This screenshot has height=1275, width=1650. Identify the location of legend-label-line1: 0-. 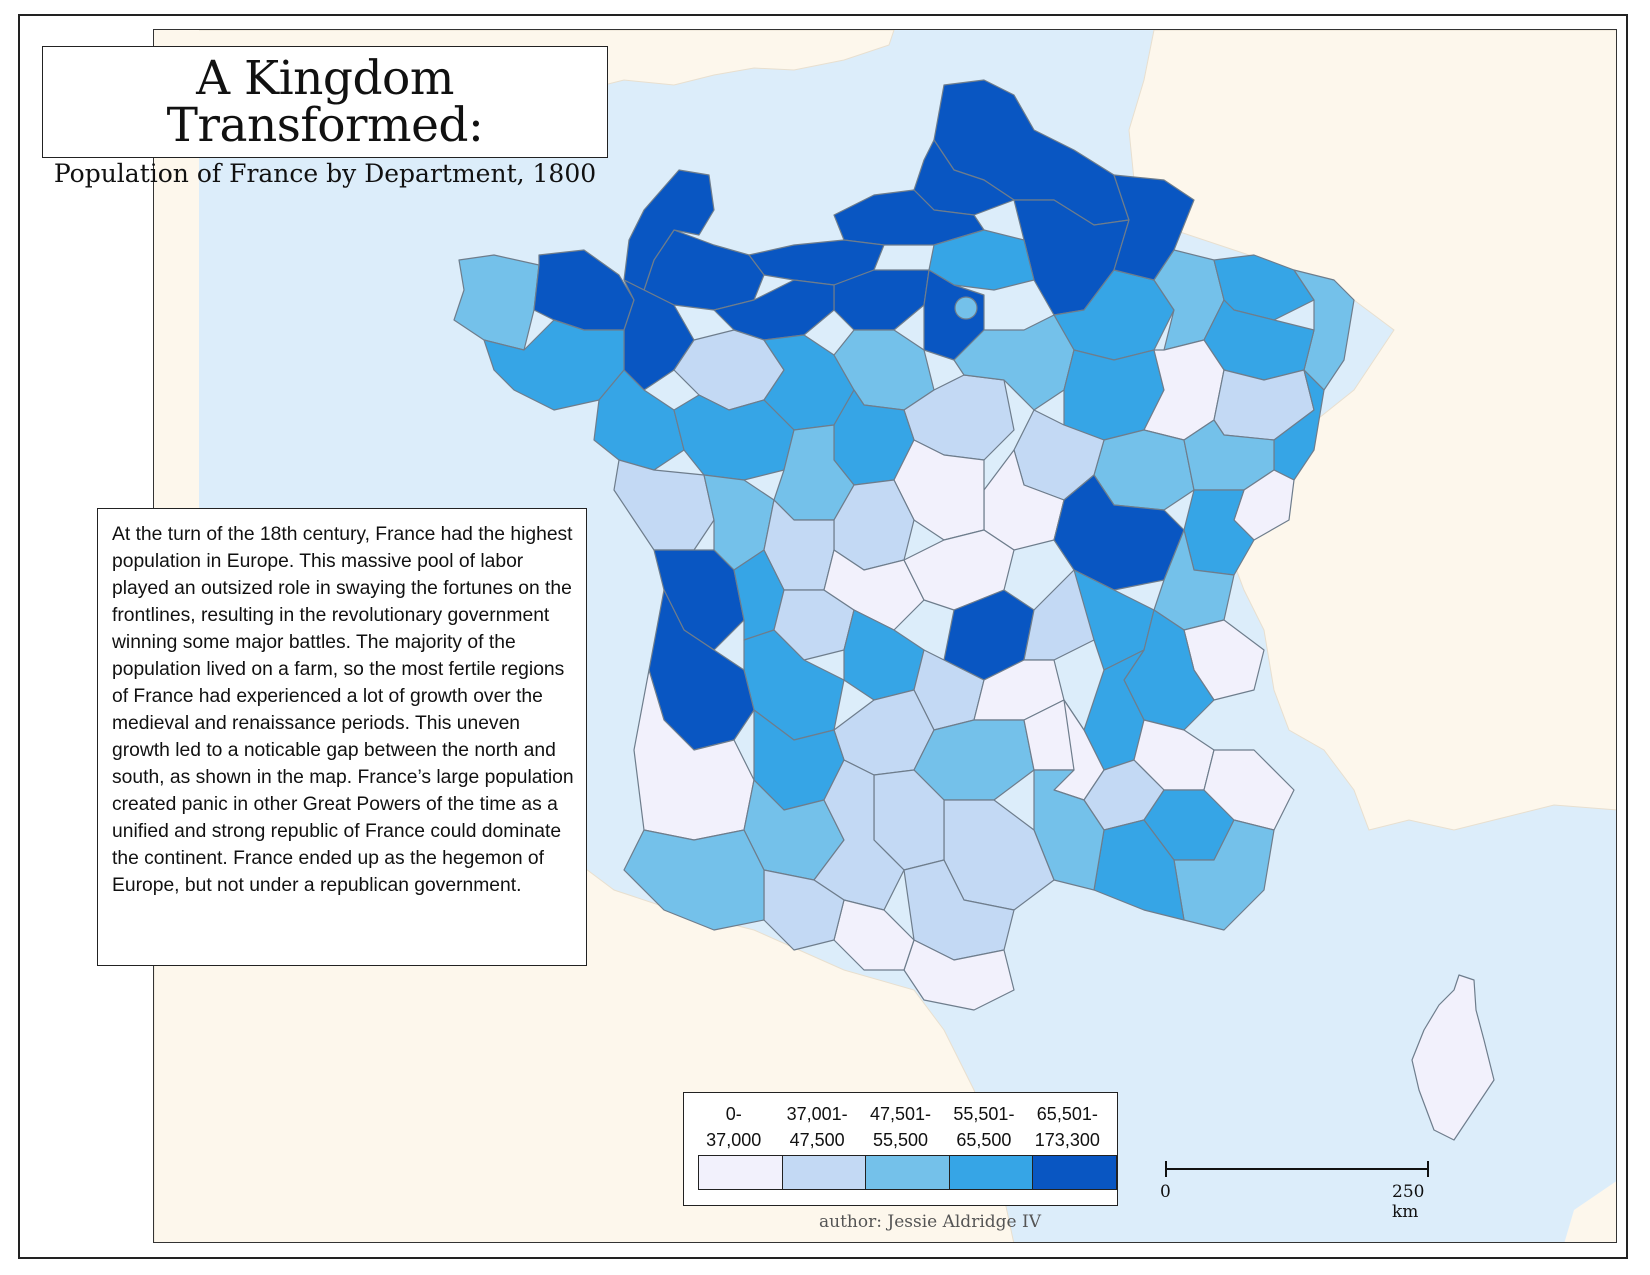
(733, 1114).